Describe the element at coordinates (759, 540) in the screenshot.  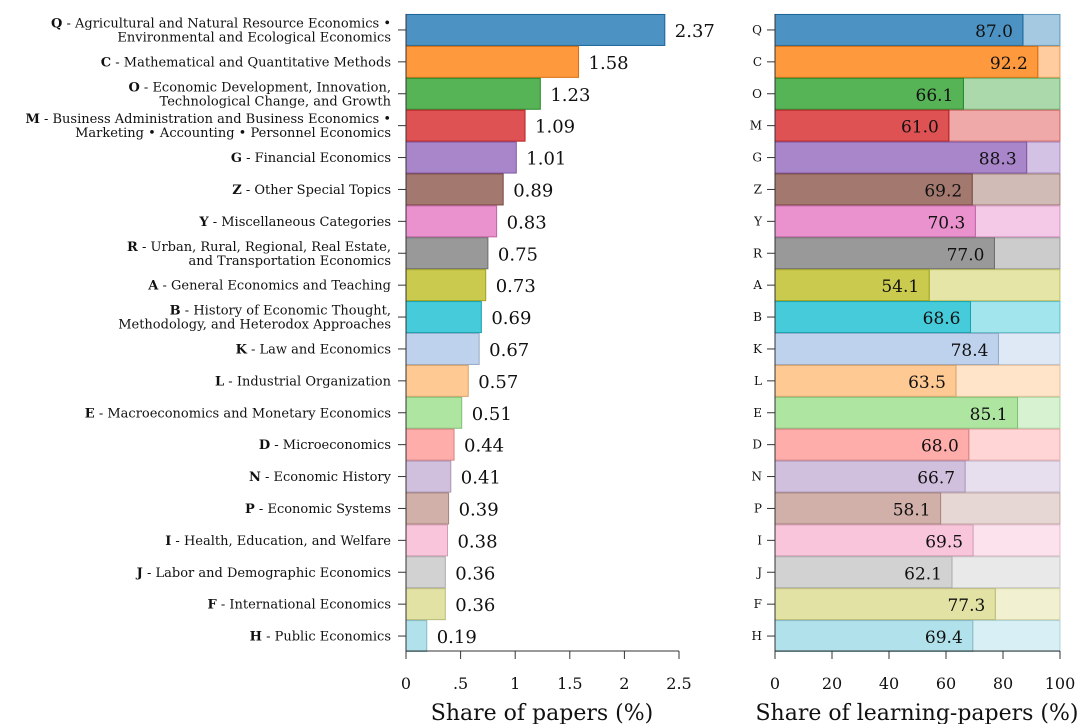
I see `right-category-tick-i: I` at that location.